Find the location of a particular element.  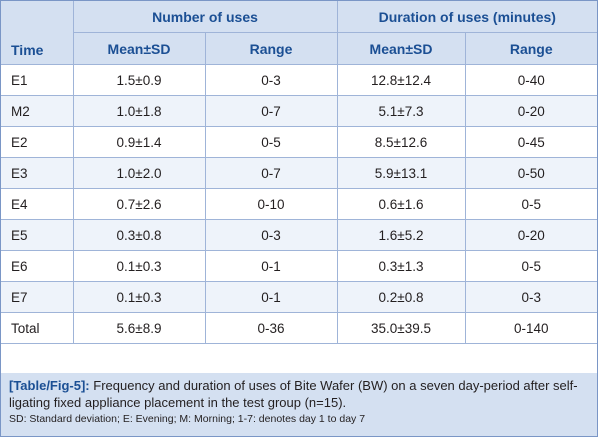

table-row: E3 1.0±2.0 0-7 5.9±13.1 0-50 is located at coordinates (299, 173).